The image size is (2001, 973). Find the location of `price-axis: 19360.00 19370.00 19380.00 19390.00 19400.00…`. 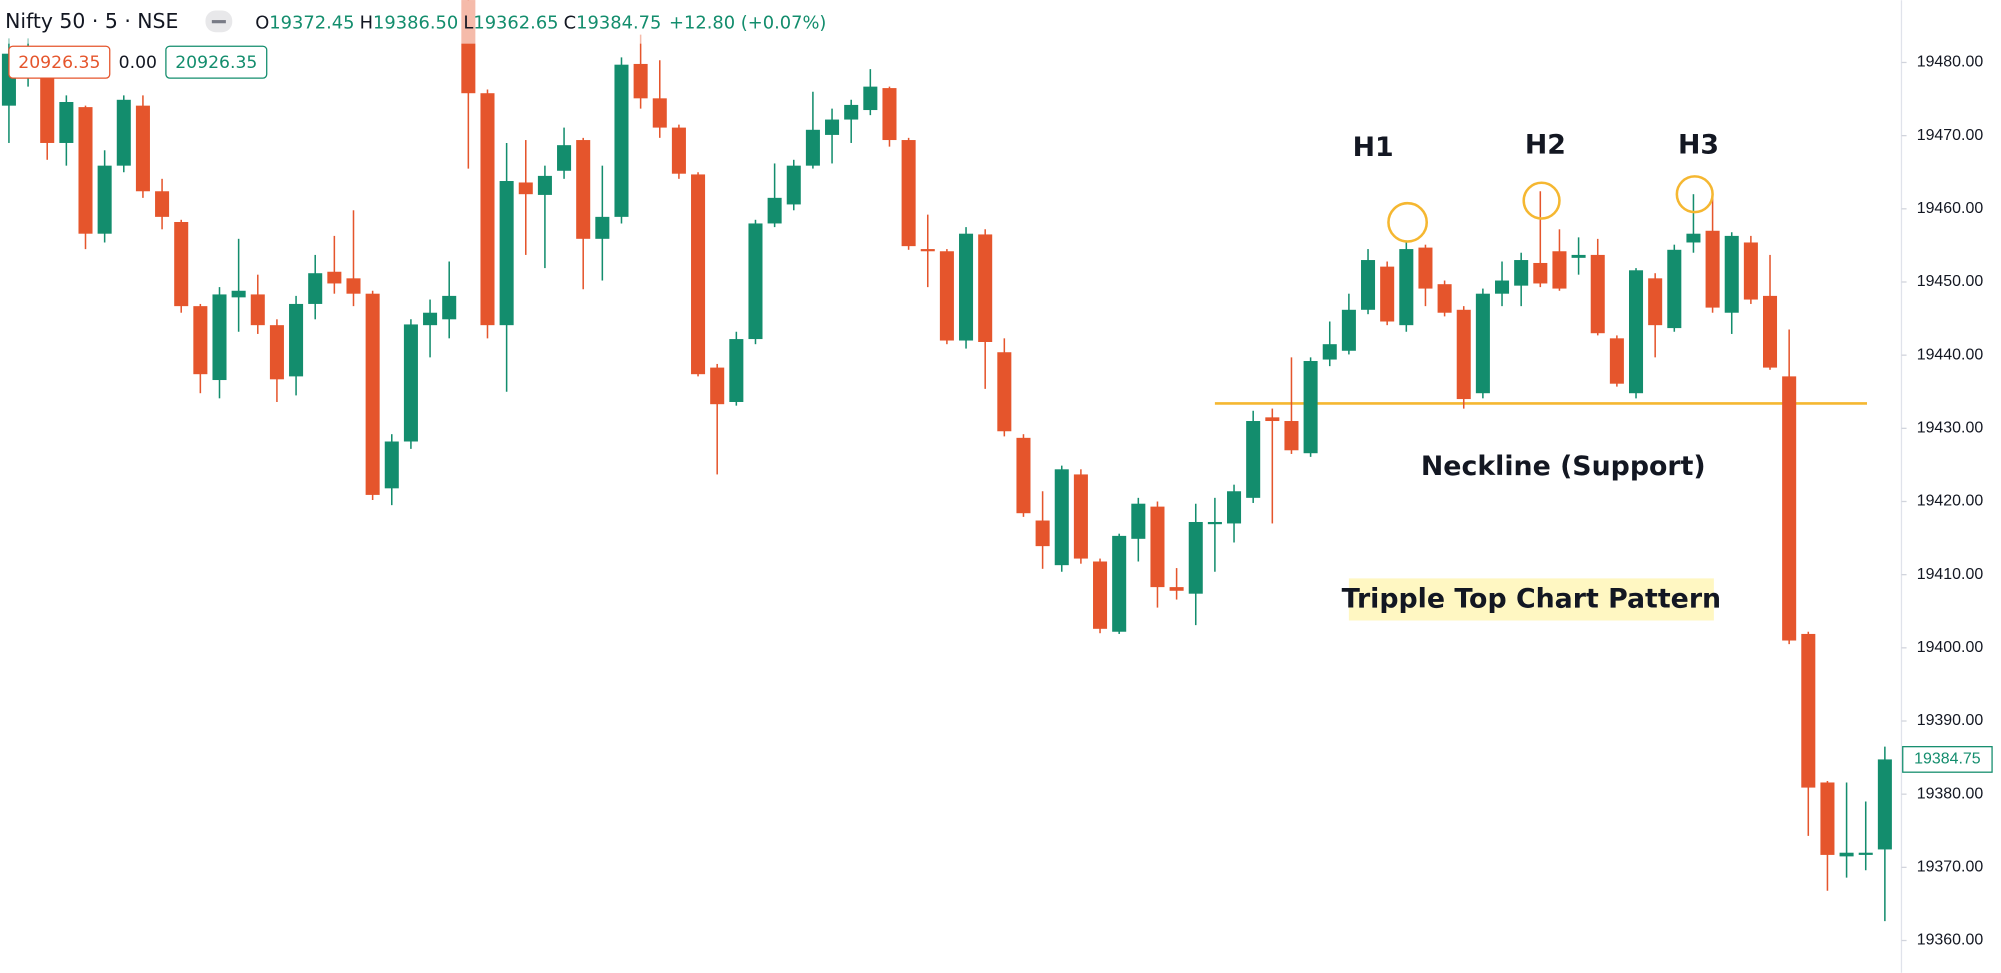

price-axis: 19360.00 19370.00 19380.00 19390.00 19400.00… is located at coordinates (1947, 501).